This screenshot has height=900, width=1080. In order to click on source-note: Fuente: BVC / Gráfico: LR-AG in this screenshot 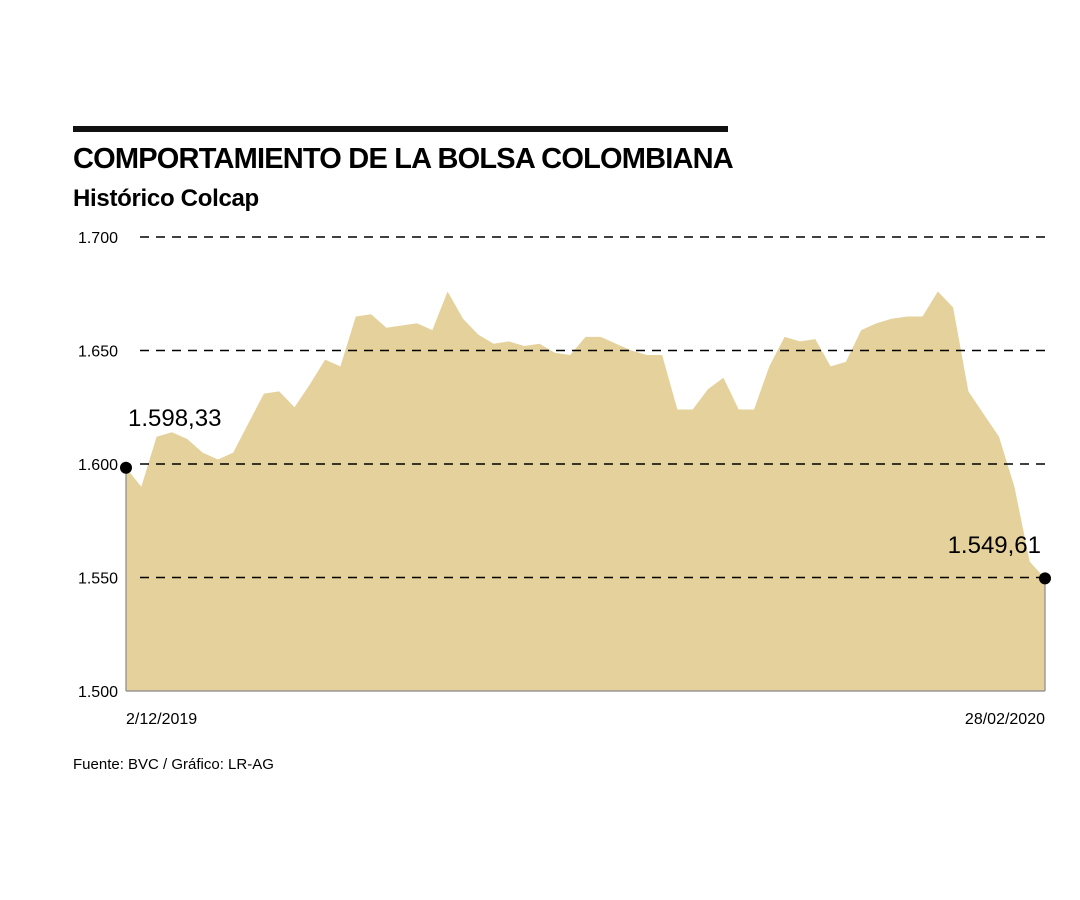, I will do `click(173, 764)`.